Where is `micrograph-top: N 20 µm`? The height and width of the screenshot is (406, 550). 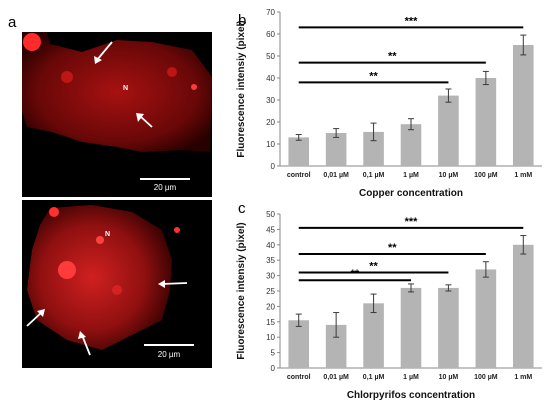 micrograph-top: N 20 µm is located at coordinates (117, 114).